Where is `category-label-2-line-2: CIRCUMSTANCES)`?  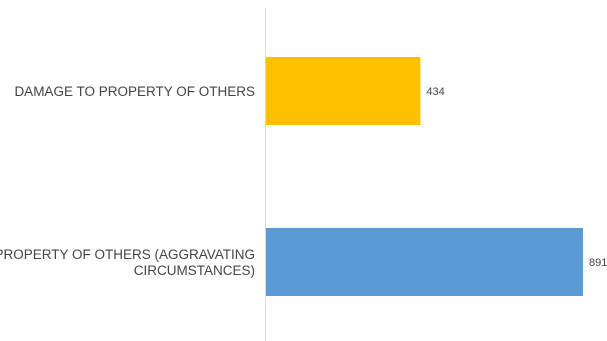
category-label-2-line-2: CIRCUMSTANCES) is located at coordinates (194, 270).